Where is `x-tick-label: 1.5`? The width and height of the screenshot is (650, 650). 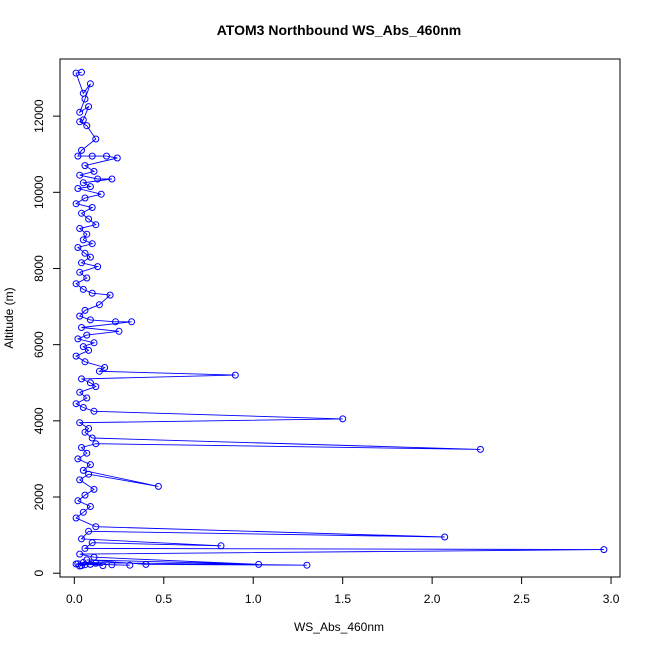 x-tick-label: 1.5 is located at coordinates (342, 599).